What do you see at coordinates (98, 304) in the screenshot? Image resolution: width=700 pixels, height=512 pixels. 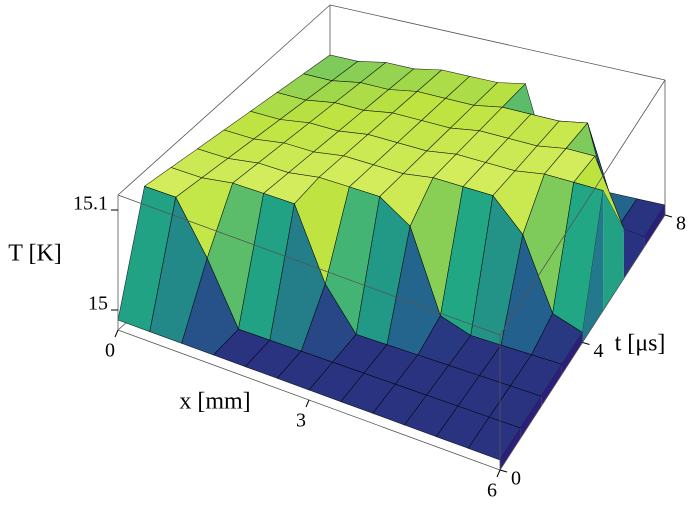 I see `z-tick-label: 15` at bounding box center [98, 304].